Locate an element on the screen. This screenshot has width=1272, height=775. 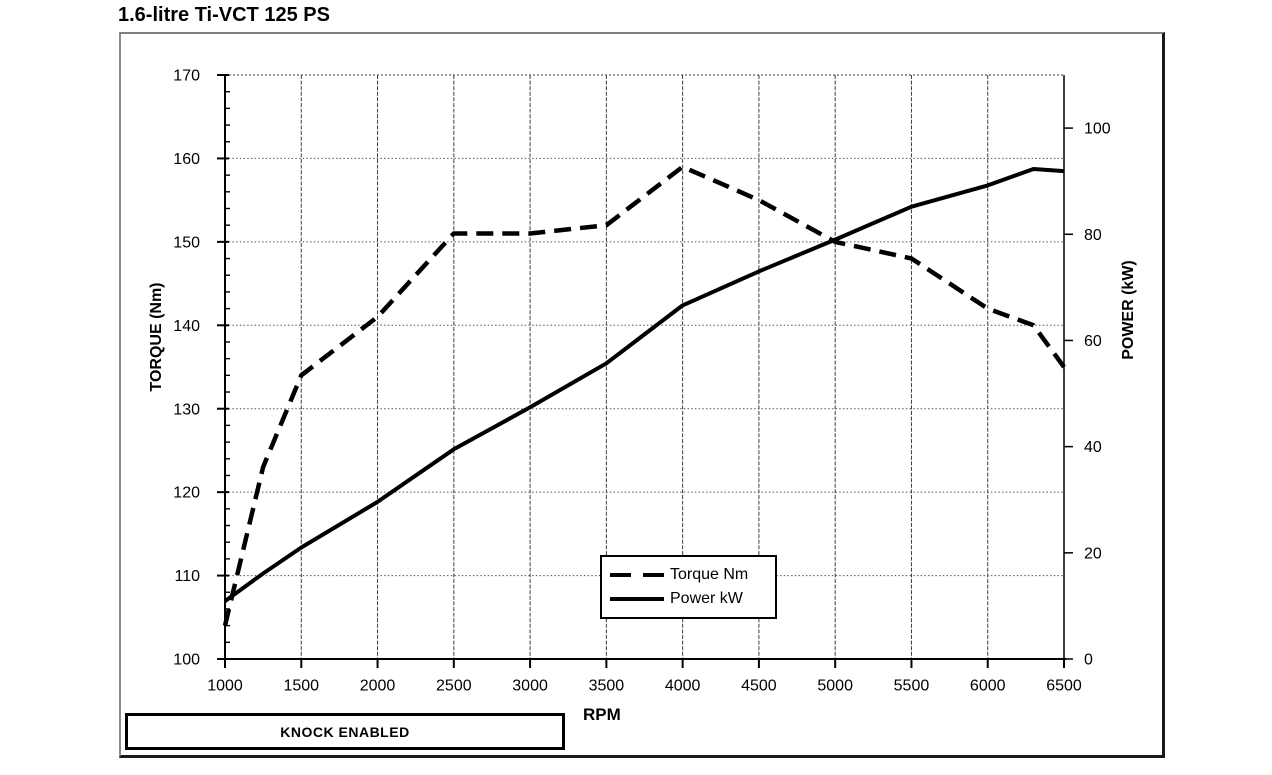
legend-label-power: Power kW is located at coordinates (706, 599).